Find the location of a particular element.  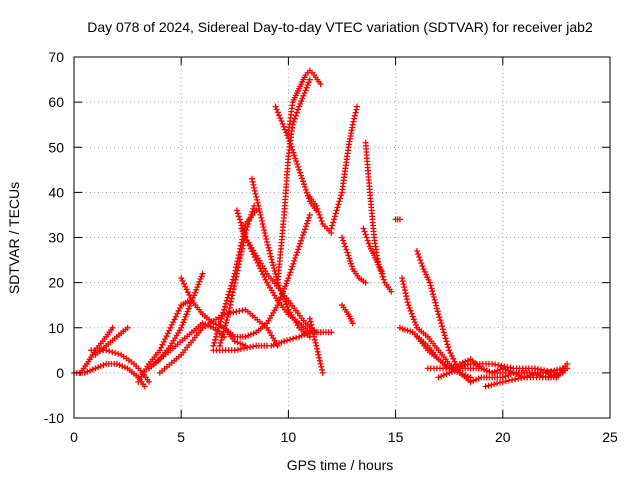

series-t18 is located at coordinates (296, 158).